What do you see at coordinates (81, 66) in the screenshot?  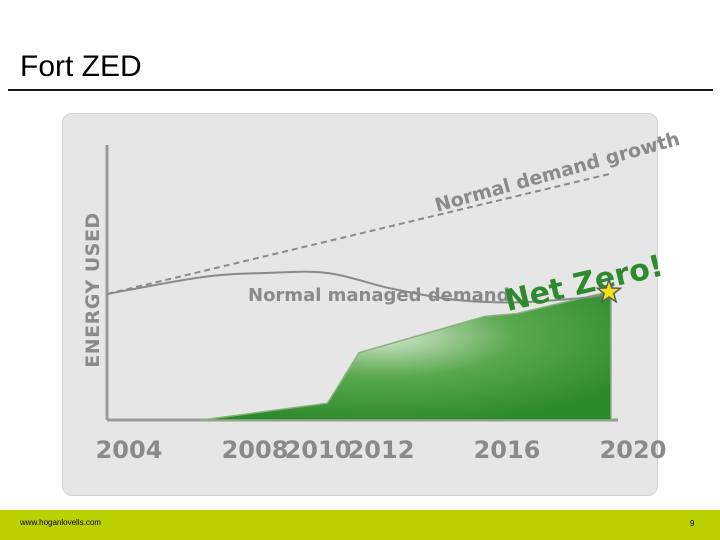 I see `slide-title: Fort ZED` at bounding box center [81, 66].